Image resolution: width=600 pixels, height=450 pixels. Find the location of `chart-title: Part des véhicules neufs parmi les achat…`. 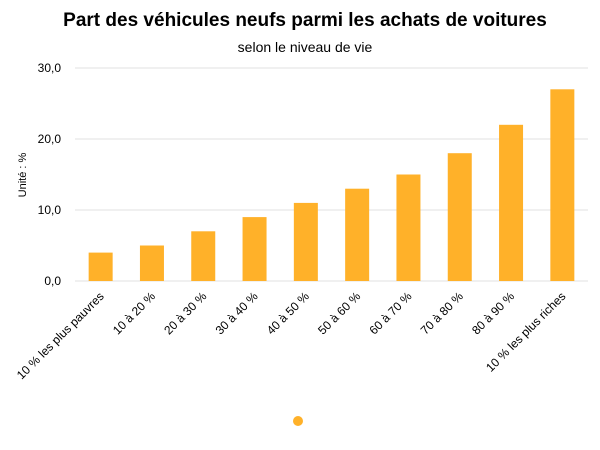

chart-title: Part des véhicules neufs parmi les achat… is located at coordinates (305, 20).